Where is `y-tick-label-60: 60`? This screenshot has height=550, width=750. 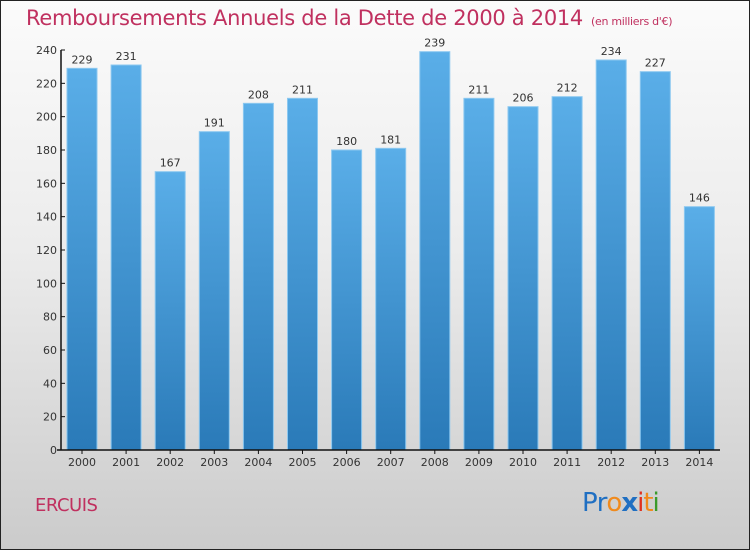 y-tick-label-60: 60 is located at coordinates (50, 350).